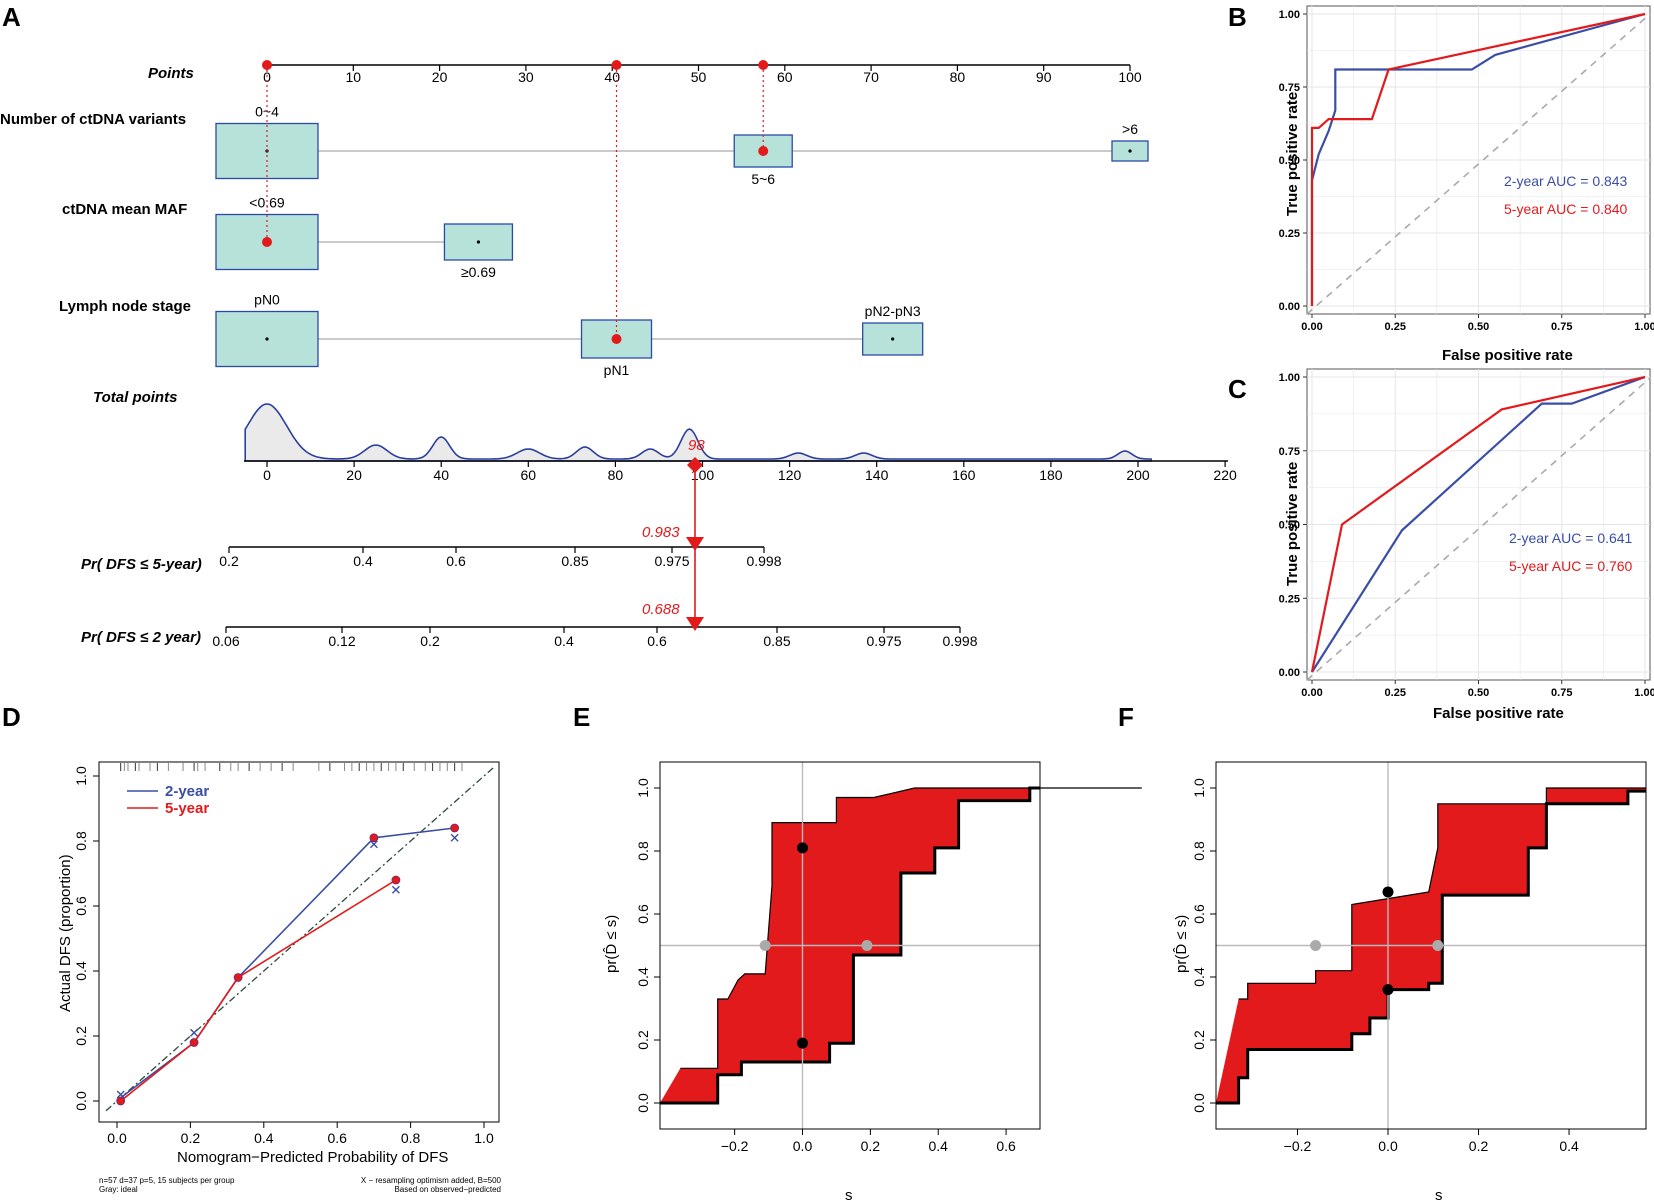  What do you see at coordinates (430, 641) in the screenshot?
I see `pr2-tick-label: 0.2` at bounding box center [430, 641].